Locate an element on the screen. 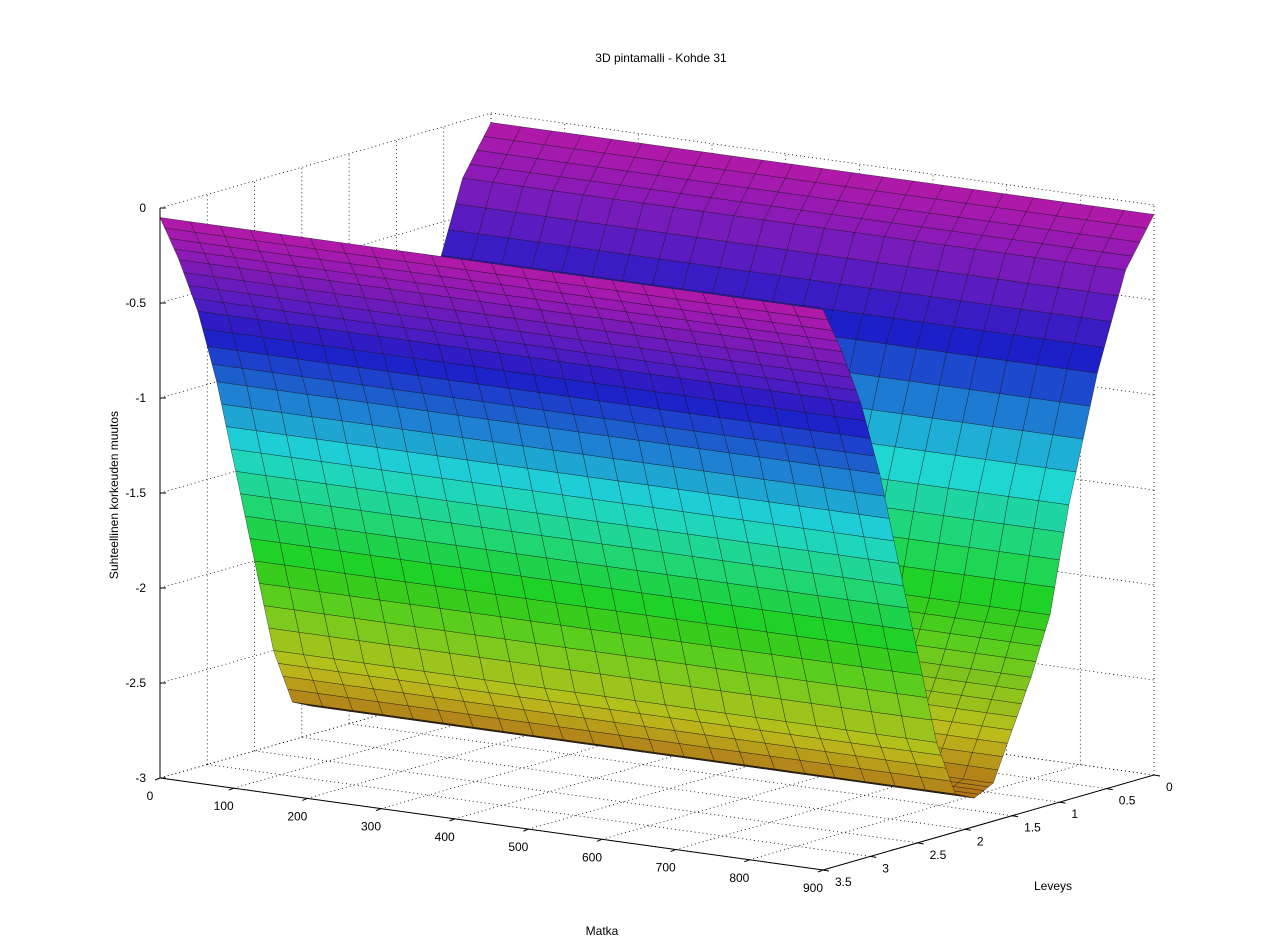 Image resolution: width=1280 pixels, height=948 pixels. y-tick-label: 2 is located at coordinates (980, 841).